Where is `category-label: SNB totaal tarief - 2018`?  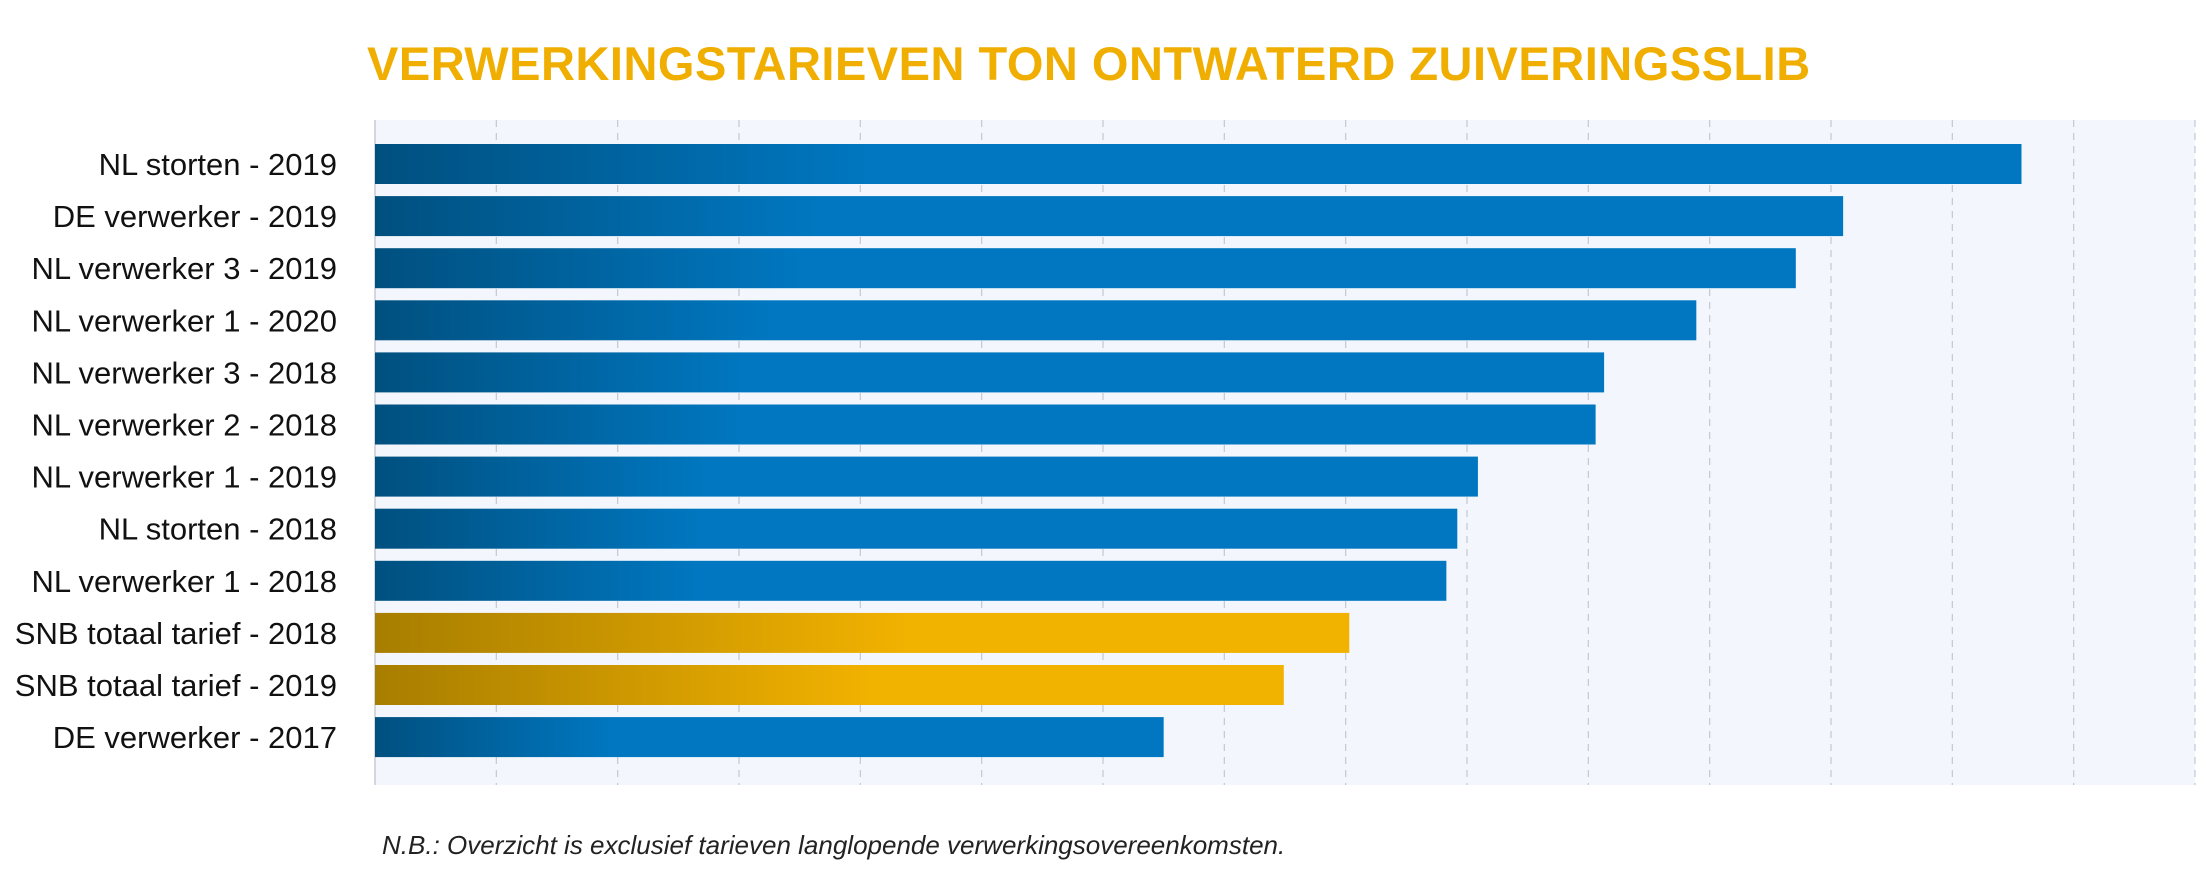
category-label: SNB totaal tarief - 2018 is located at coordinates (176, 633).